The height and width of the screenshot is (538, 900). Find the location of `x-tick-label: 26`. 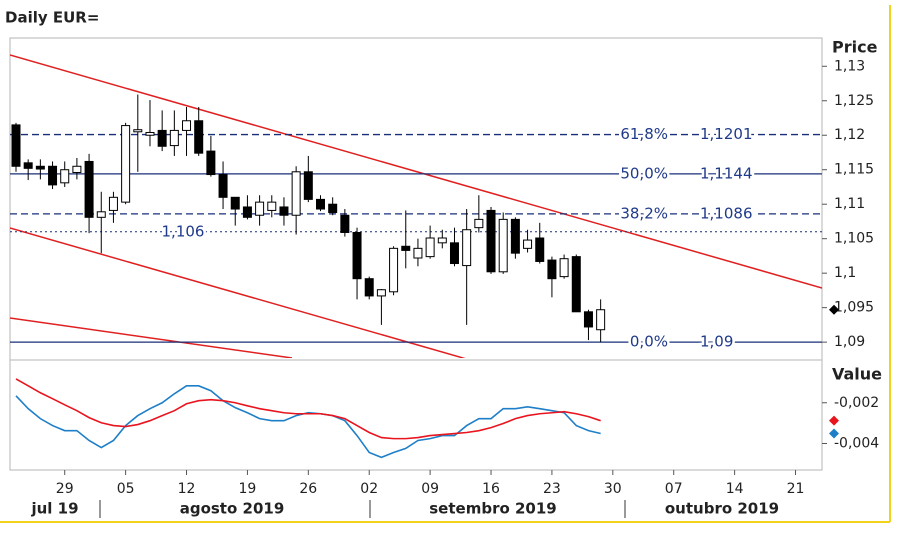

x-tick-label: 26 is located at coordinates (308, 489).